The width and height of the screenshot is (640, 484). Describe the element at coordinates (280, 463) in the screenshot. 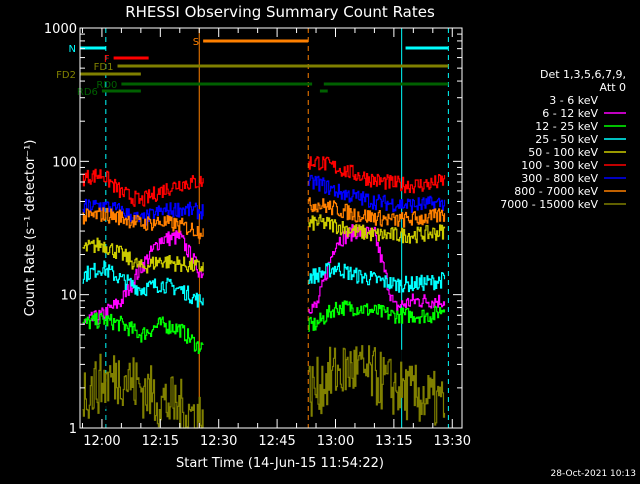

I see `x-axis-label: Start Time (14-Jun-15 11:54:22)` at that location.